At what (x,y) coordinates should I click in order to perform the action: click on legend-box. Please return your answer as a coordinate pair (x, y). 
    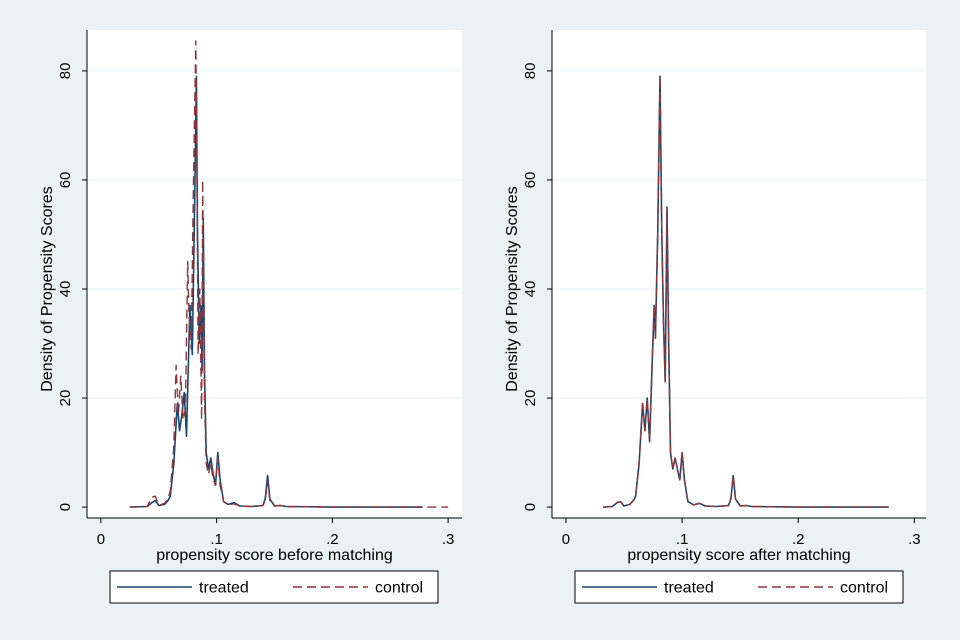
    Looking at the image, I should click on (274, 587).